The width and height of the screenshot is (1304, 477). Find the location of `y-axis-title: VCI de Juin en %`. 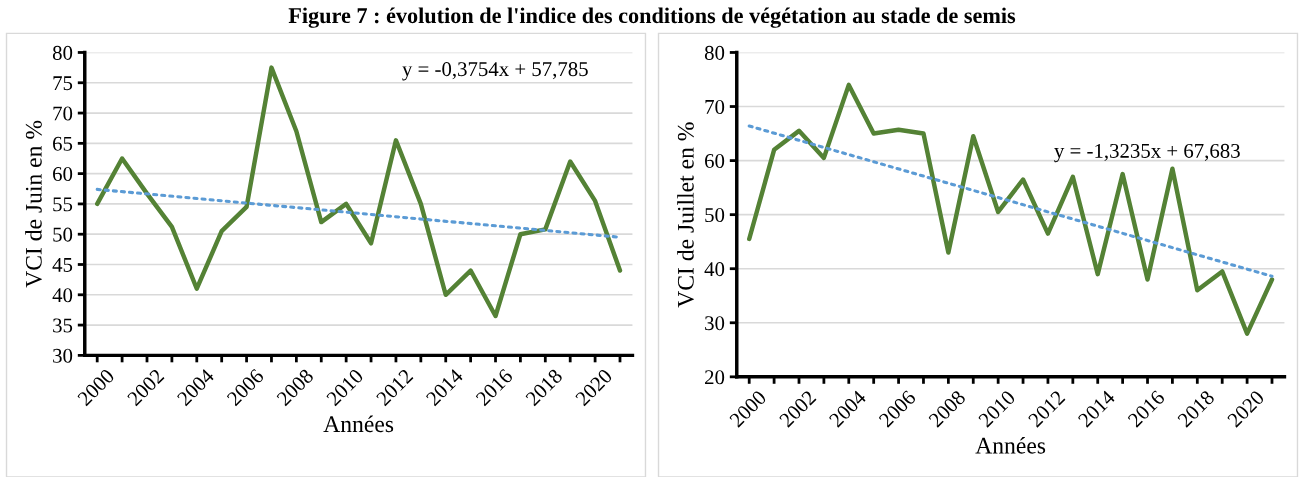

y-axis-title: VCI de Juin en % is located at coordinates (33, 204).